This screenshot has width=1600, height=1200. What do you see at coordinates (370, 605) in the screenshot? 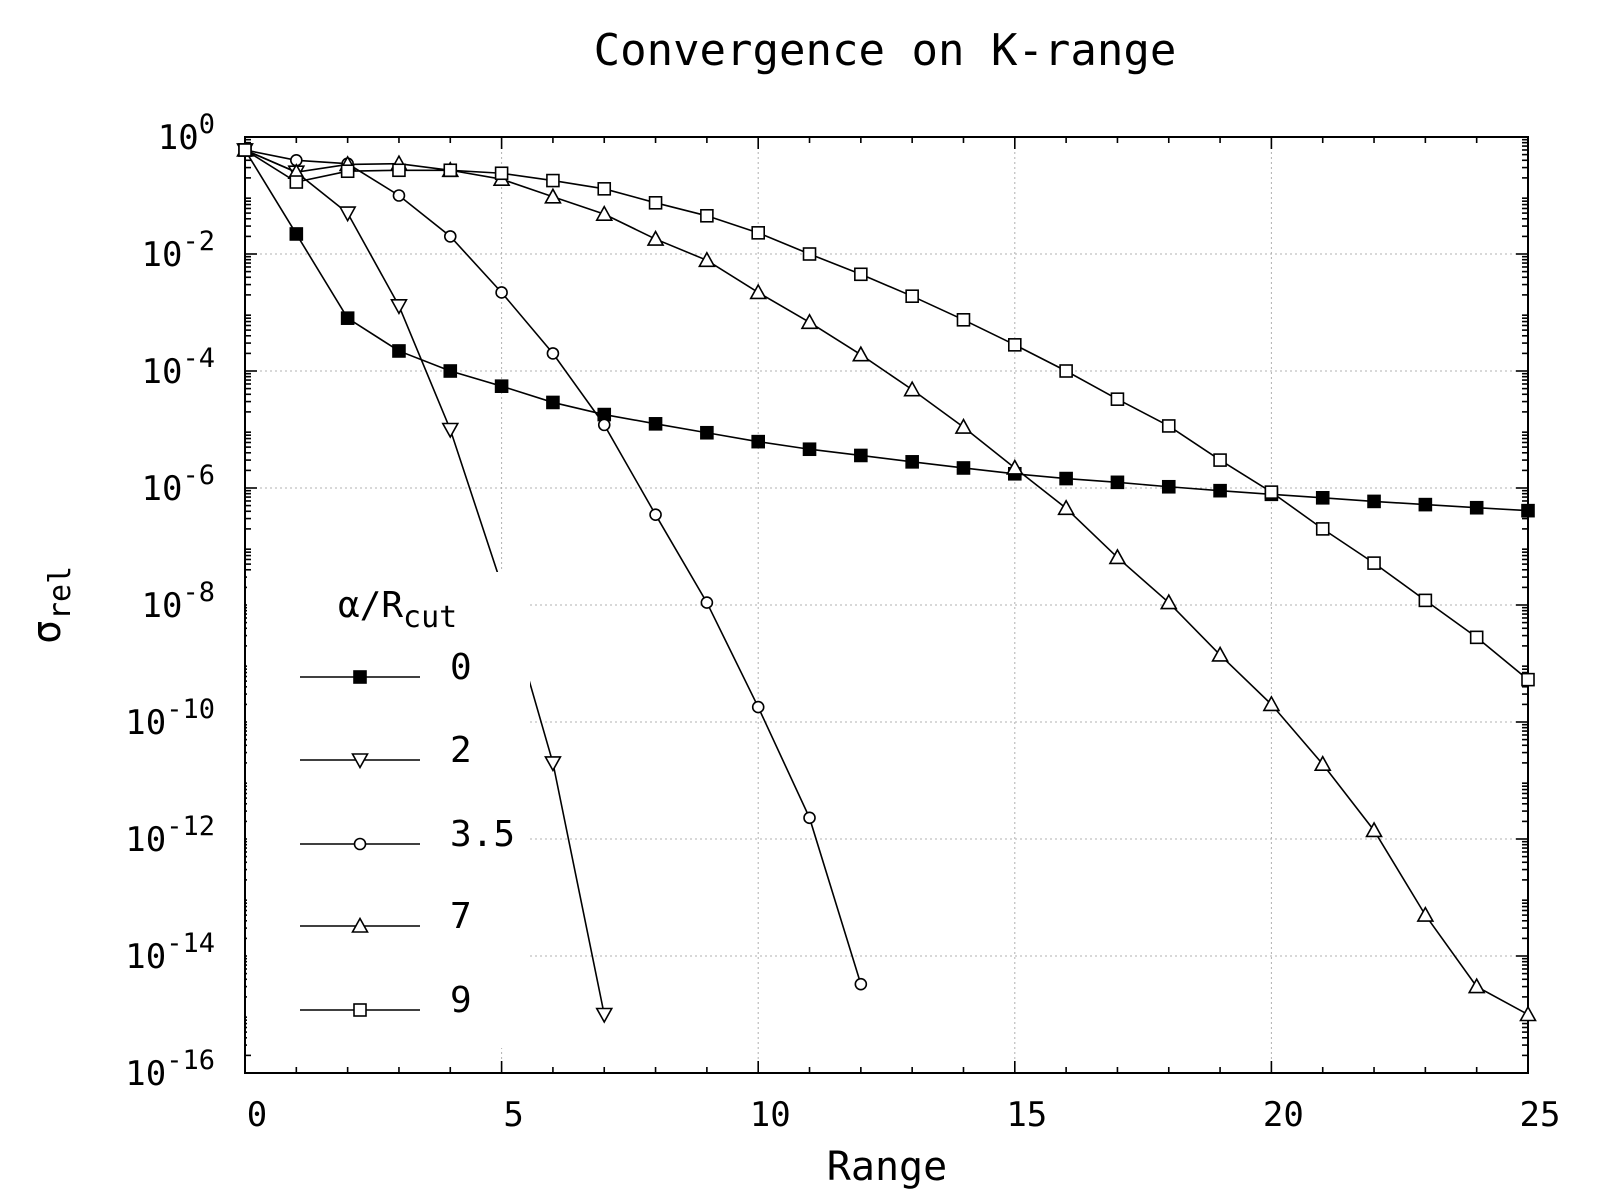
I see `legend-title-main: α/R` at bounding box center [370, 605].